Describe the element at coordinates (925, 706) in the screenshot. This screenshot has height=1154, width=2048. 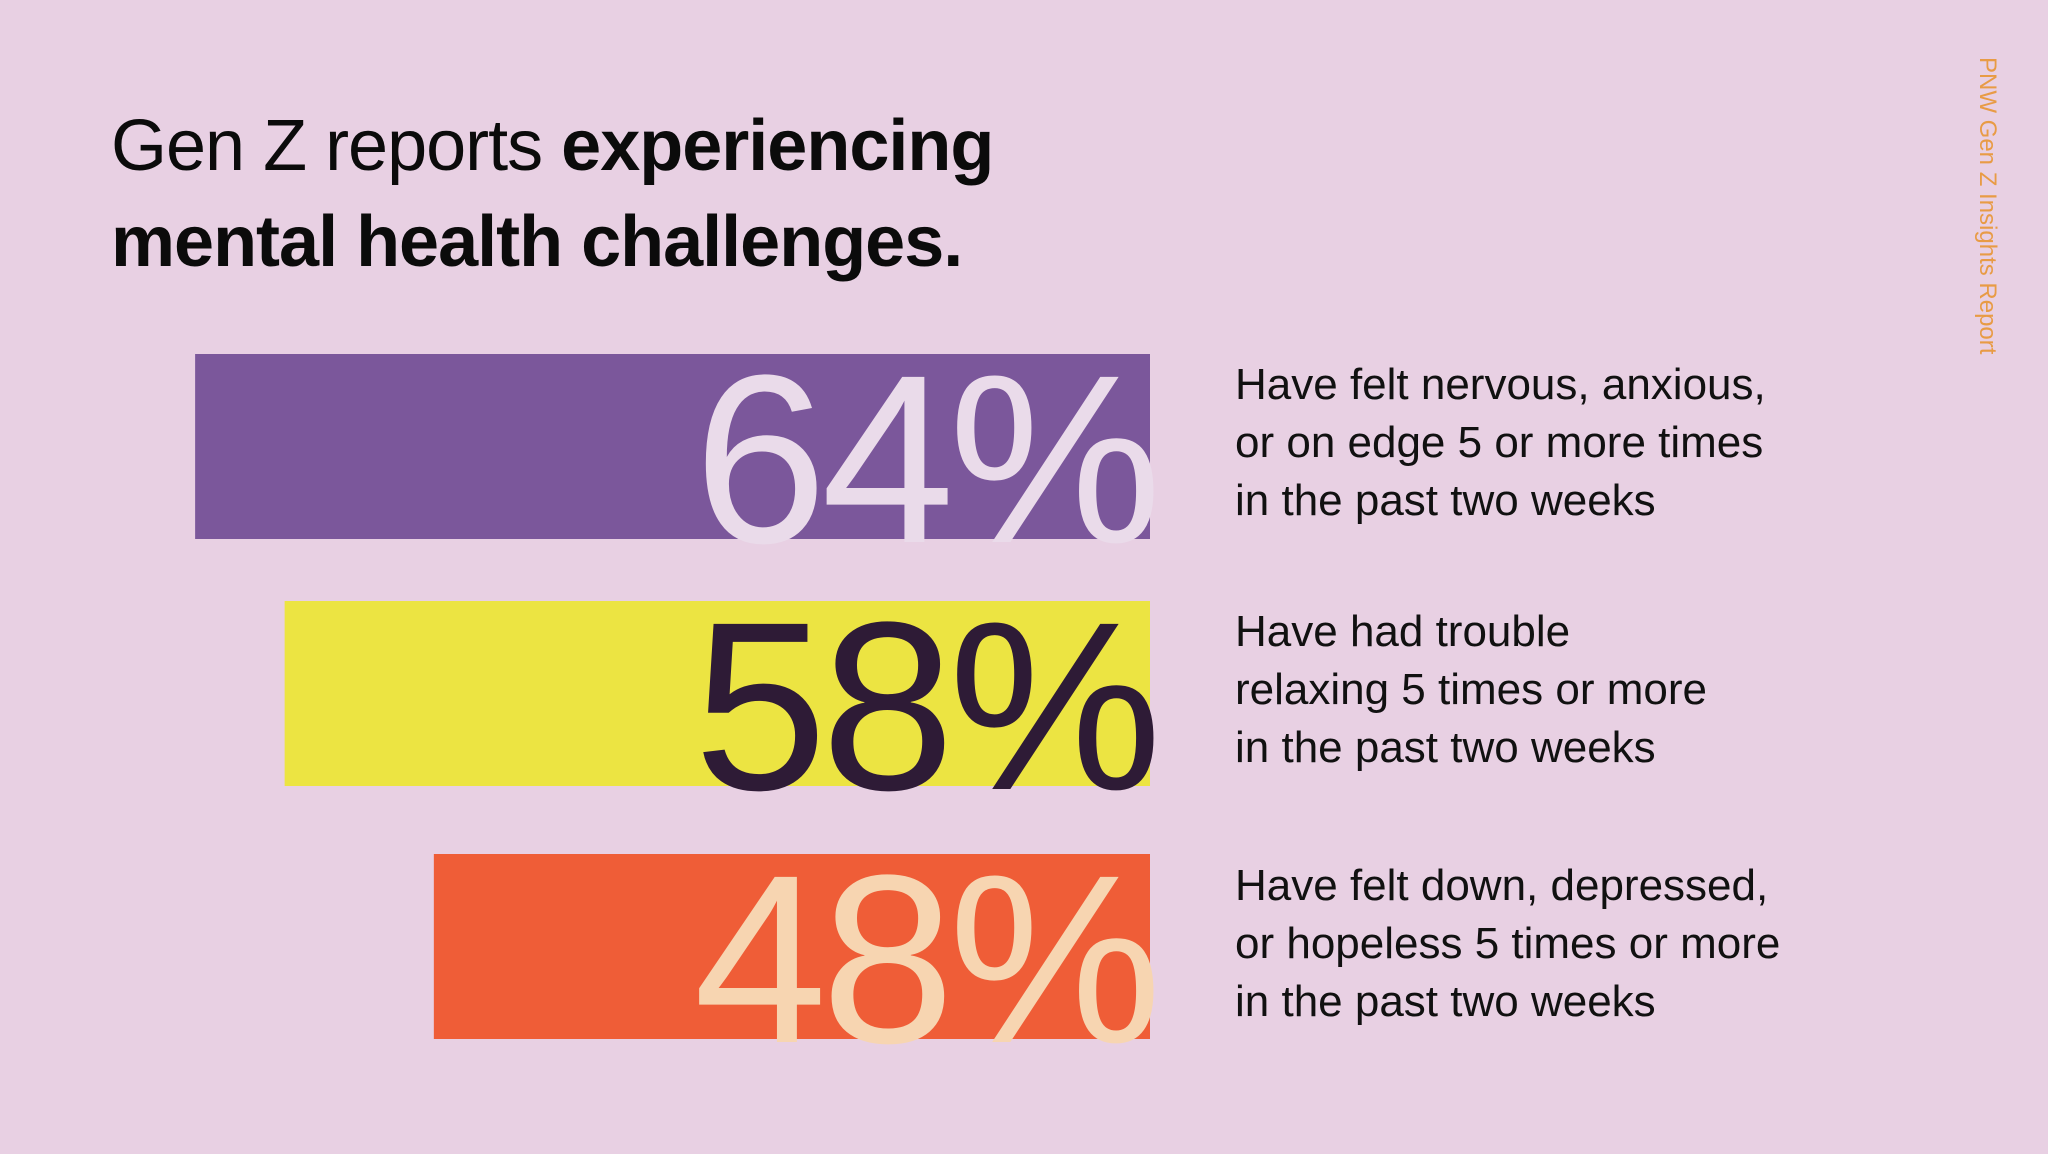
I see `bar-value-label-trouble-relaxing: 58%` at that location.